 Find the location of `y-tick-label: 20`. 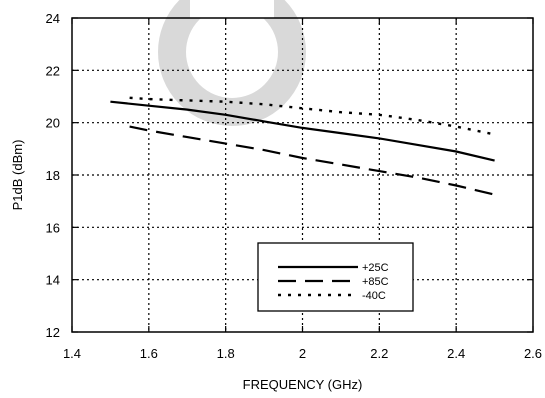

y-tick-label: 20 is located at coordinates (53, 123).